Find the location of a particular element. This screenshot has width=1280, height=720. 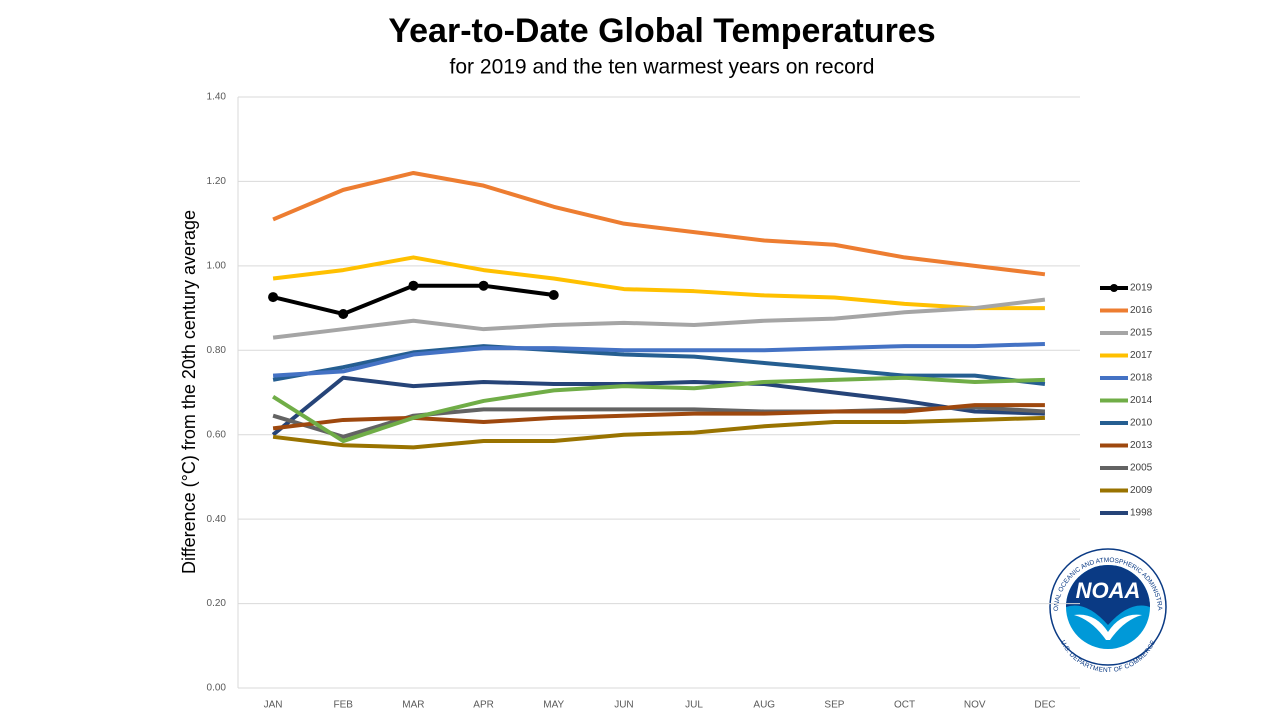

logo-top is located at coordinates (1108, 595).